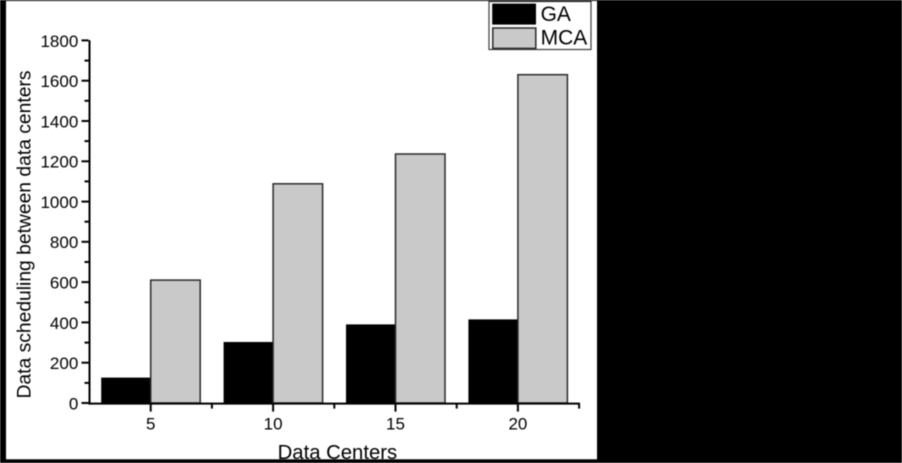 This screenshot has width=902, height=463. I want to click on svg-text: 1000, so click(59, 202).